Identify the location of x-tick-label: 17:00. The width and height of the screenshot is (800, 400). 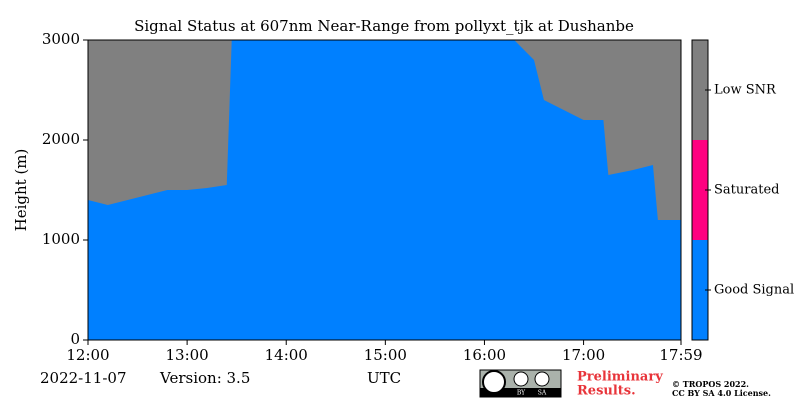
(583, 355).